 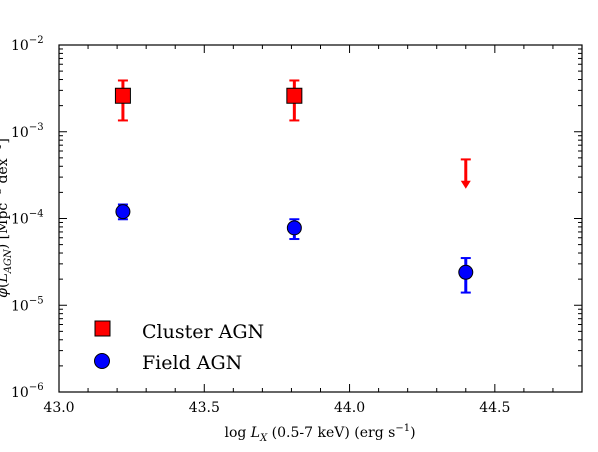 I want to click on y-tick-label: 10⁻³, so click(x=27, y=131).